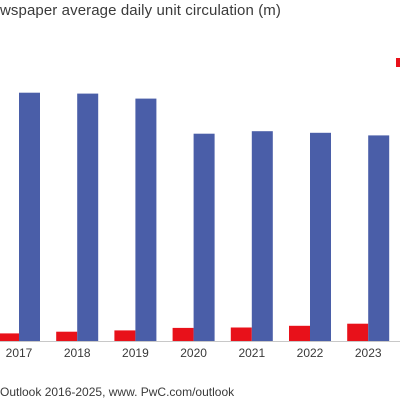 The width and height of the screenshot is (400, 400). Describe the element at coordinates (262, 236) in the screenshot. I see `bar-blue-2021` at that location.